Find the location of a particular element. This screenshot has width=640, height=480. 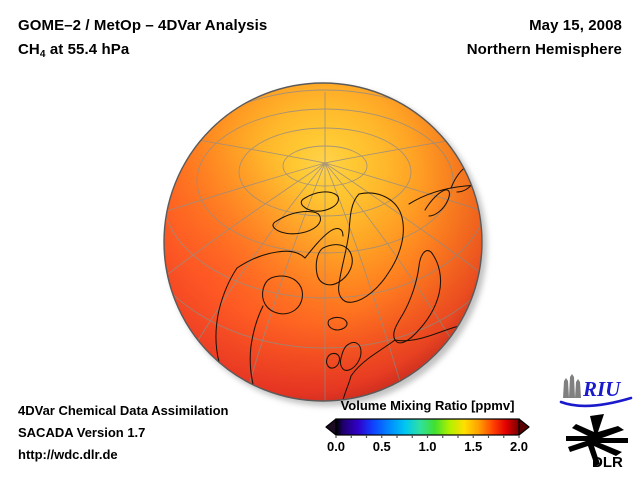

riu-logo-swoosh is located at coordinates (596, 402).